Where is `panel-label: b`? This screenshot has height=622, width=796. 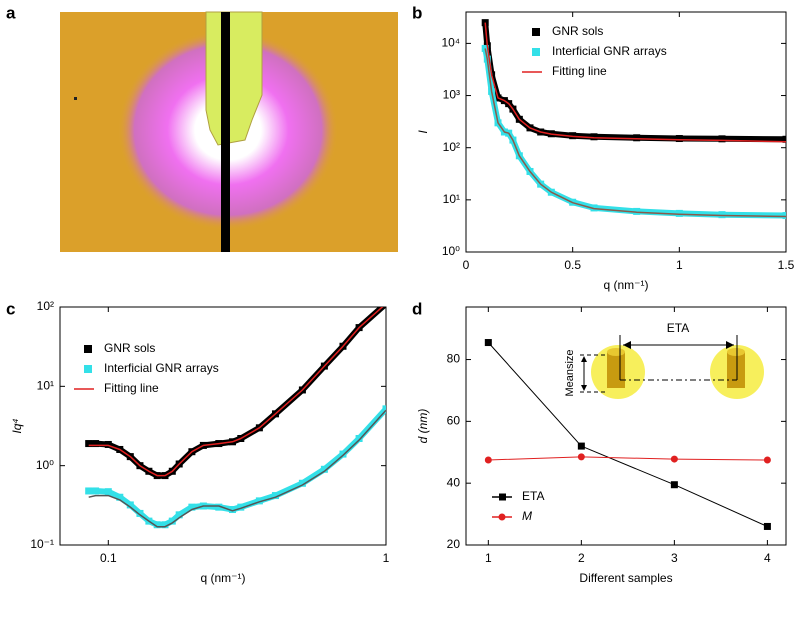
panel-label: b is located at coordinates (417, 12).